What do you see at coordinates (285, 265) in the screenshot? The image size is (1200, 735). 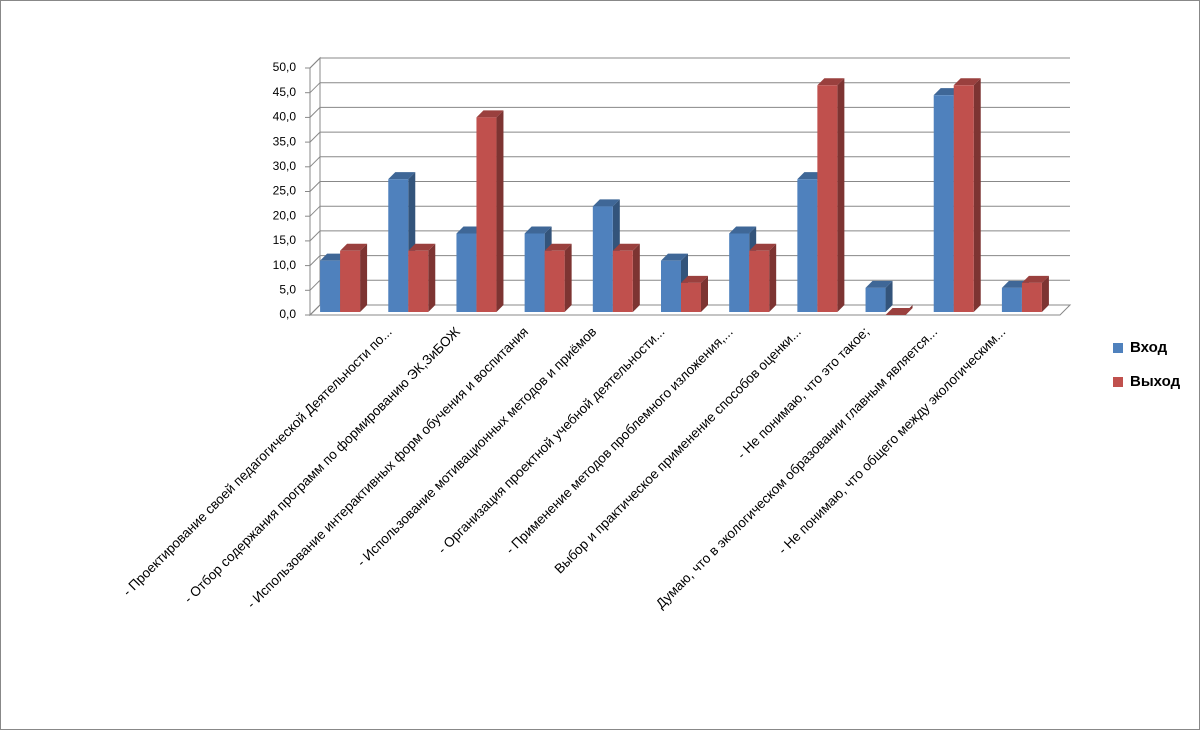 I see `y-tick-label: 10,0` at bounding box center [285, 265].